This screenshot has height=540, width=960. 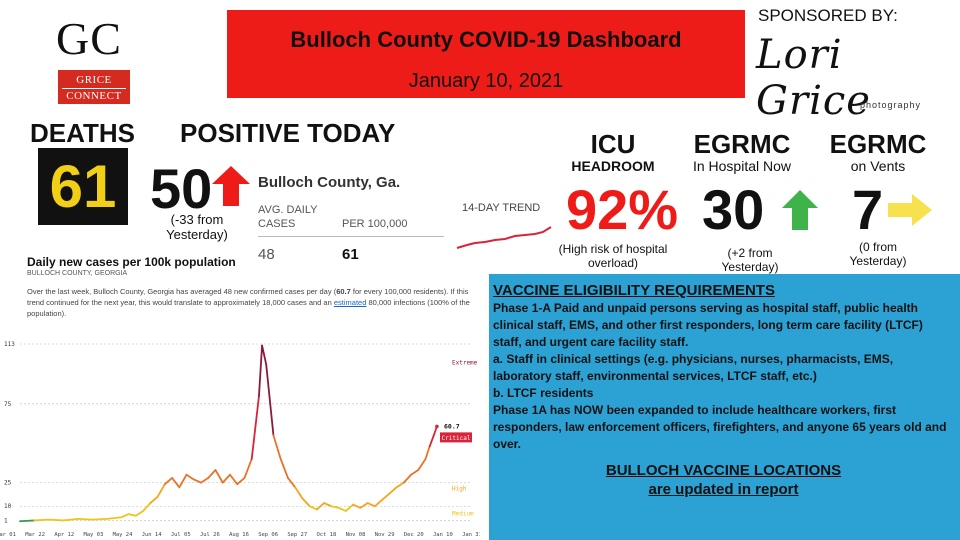 I want to click on avg-daily-cases-value: 48, so click(x=266, y=254).